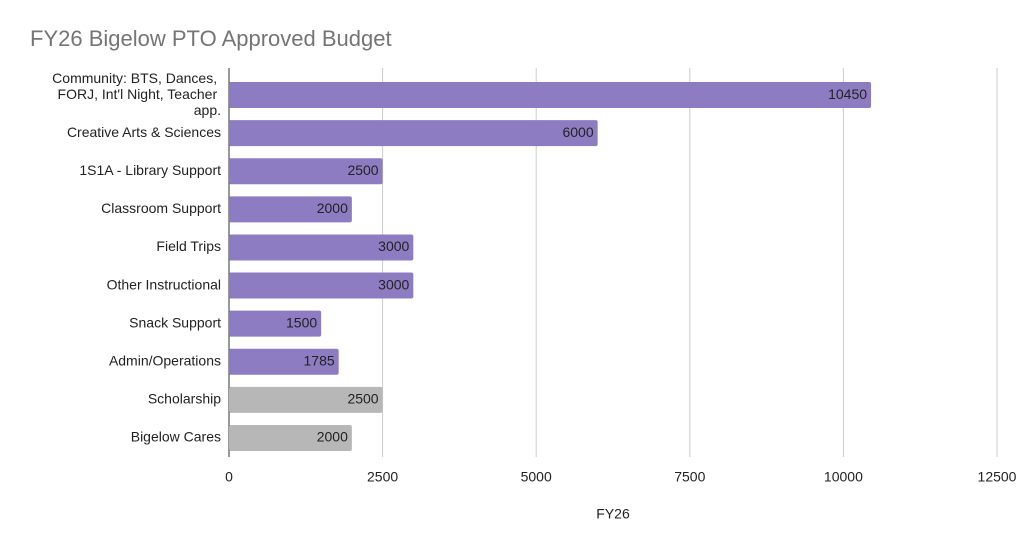 The image size is (1024, 549). I want to click on y-tick-label: 1S1A - Library Support, so click(150, 170).